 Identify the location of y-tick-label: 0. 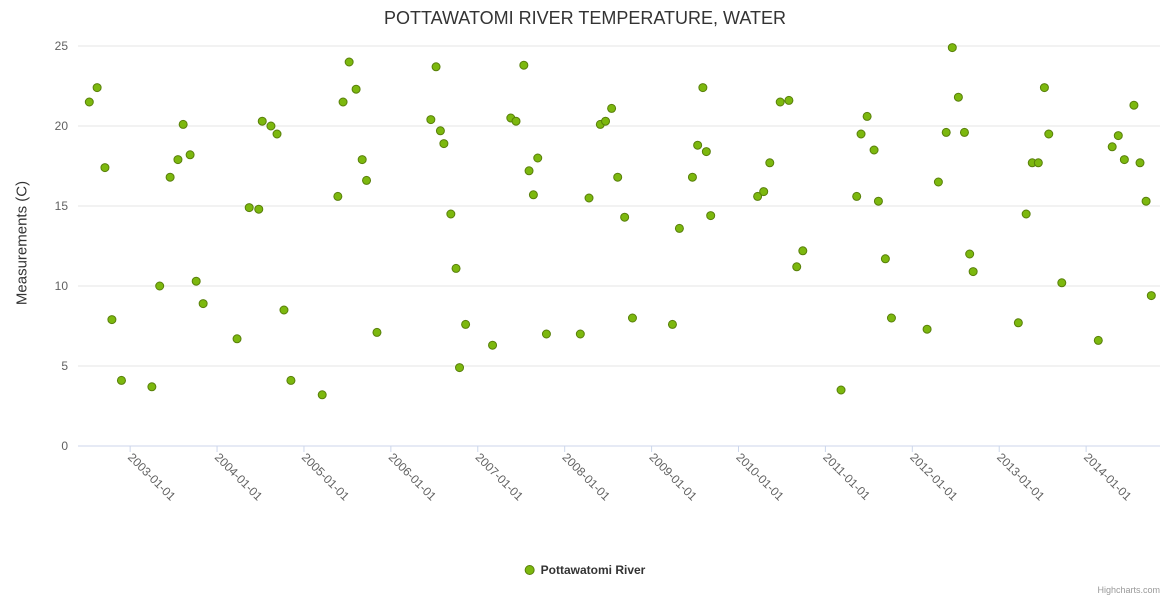
(64, 446).